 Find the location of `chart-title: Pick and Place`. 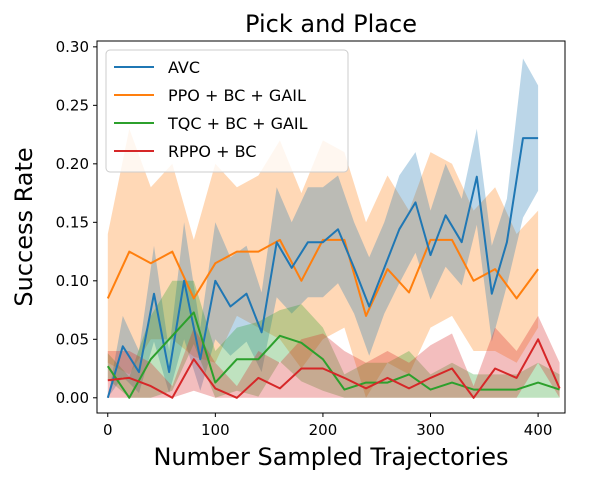

chart-title: Pick and Place is located at coordinates (331, 24).